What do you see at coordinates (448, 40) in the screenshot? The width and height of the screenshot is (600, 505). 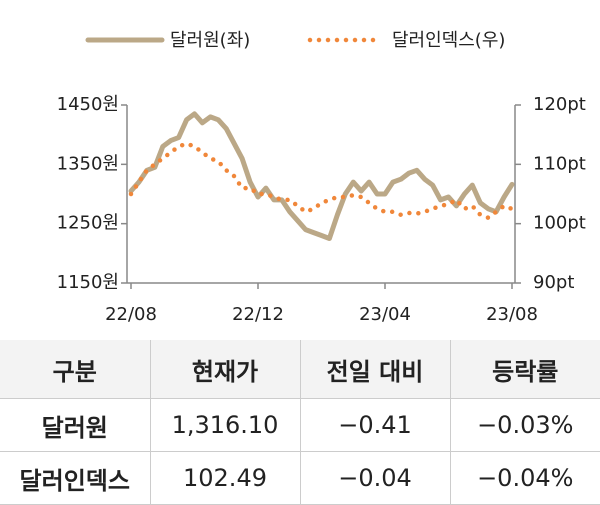 I see `legend-label: 달러인덱스(우)` at bounding box center [448, 40].